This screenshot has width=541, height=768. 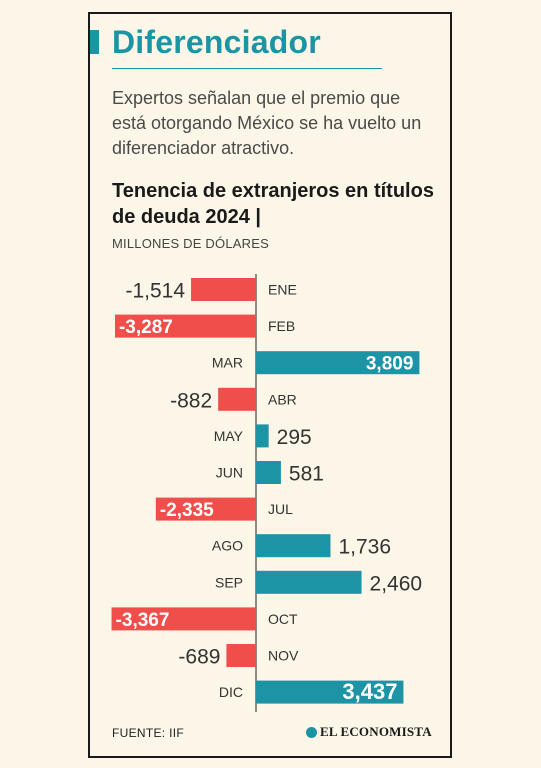 What do you see at coordinates (148, 733) in the screenshot?
I see `source-note: FUENTE: IIF` at bounding box center [148, 733].